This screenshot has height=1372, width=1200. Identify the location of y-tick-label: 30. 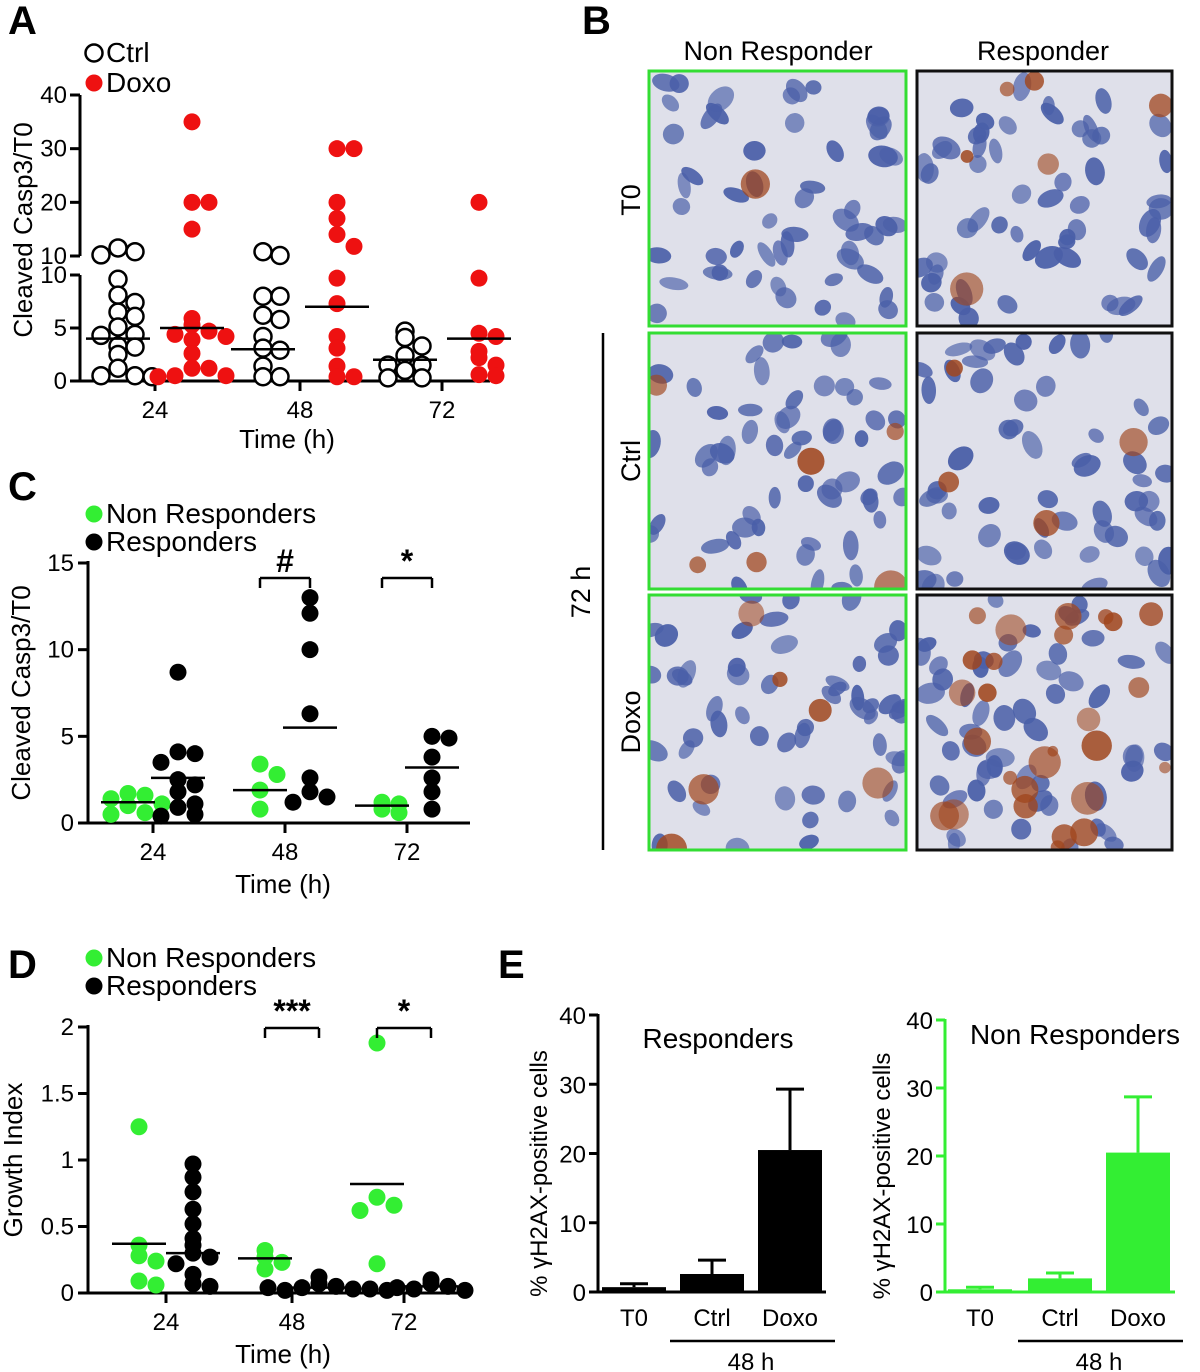
(572, 1085).